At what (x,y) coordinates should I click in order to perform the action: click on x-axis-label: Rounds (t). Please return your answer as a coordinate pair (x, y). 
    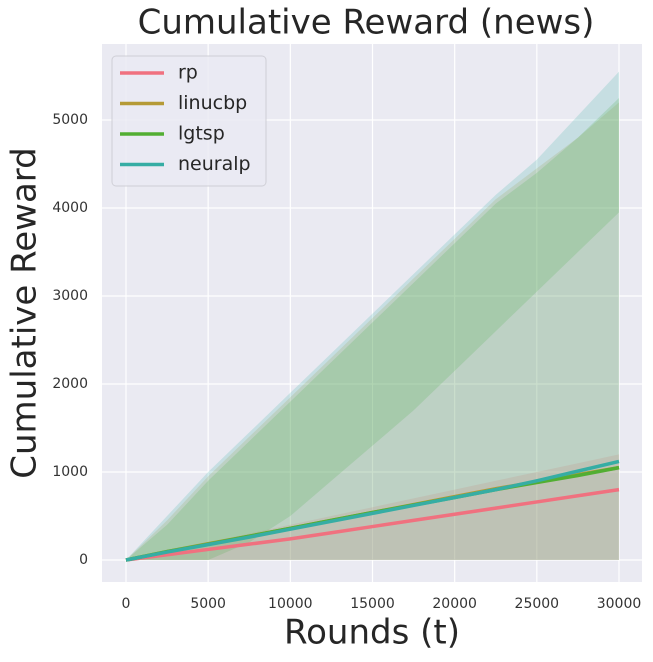
    Looking at the image, I should click on (372, 633).